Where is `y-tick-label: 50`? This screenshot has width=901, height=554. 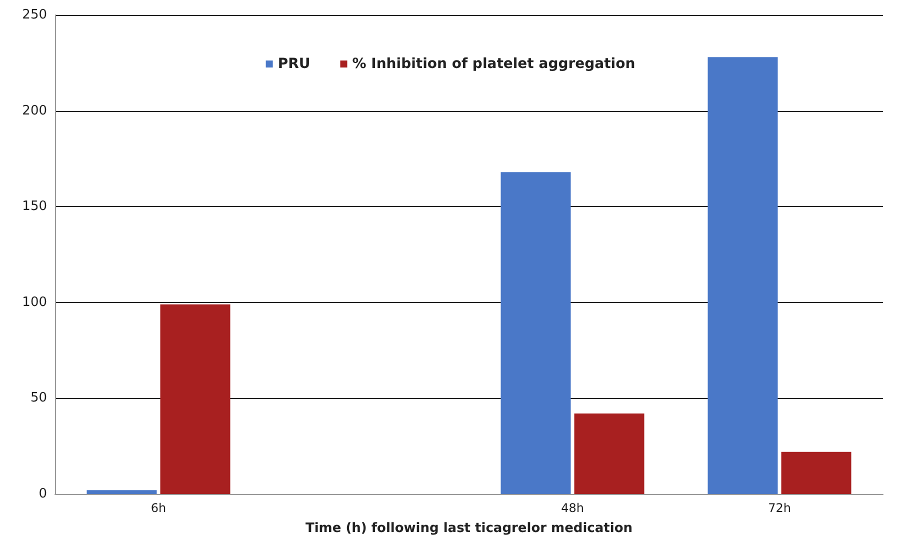
y-tick-label: 50 is located at coordinates (38, 398).